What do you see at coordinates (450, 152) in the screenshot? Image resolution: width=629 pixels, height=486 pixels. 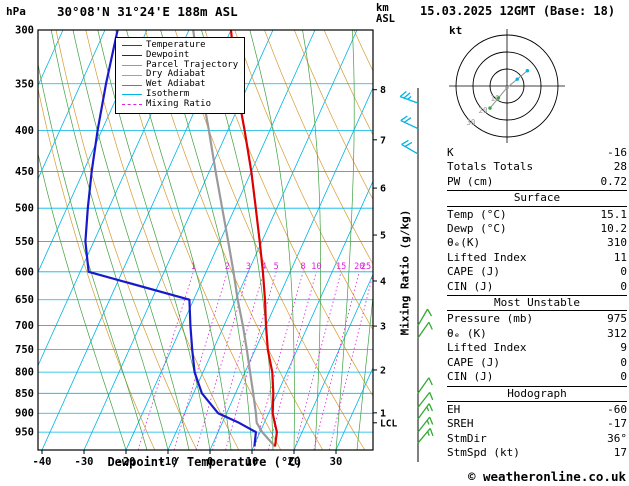 I see `table-row-label: K` at bounding box center [450, 152].